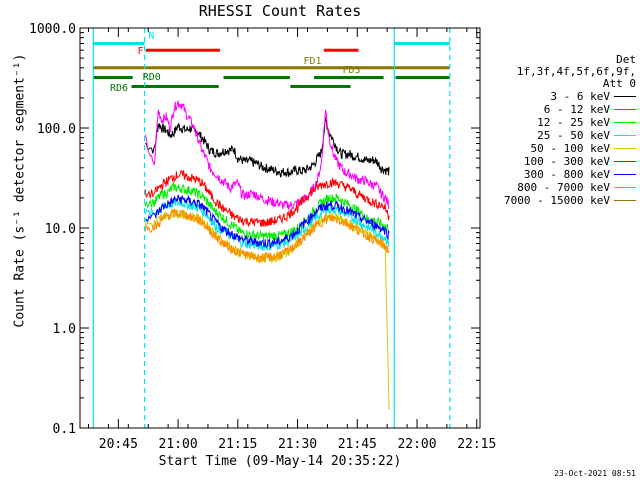 The width and height of the screenshot is (640, 480). I want to click on x-tick-label-1: 21:00, so click(178, 444).